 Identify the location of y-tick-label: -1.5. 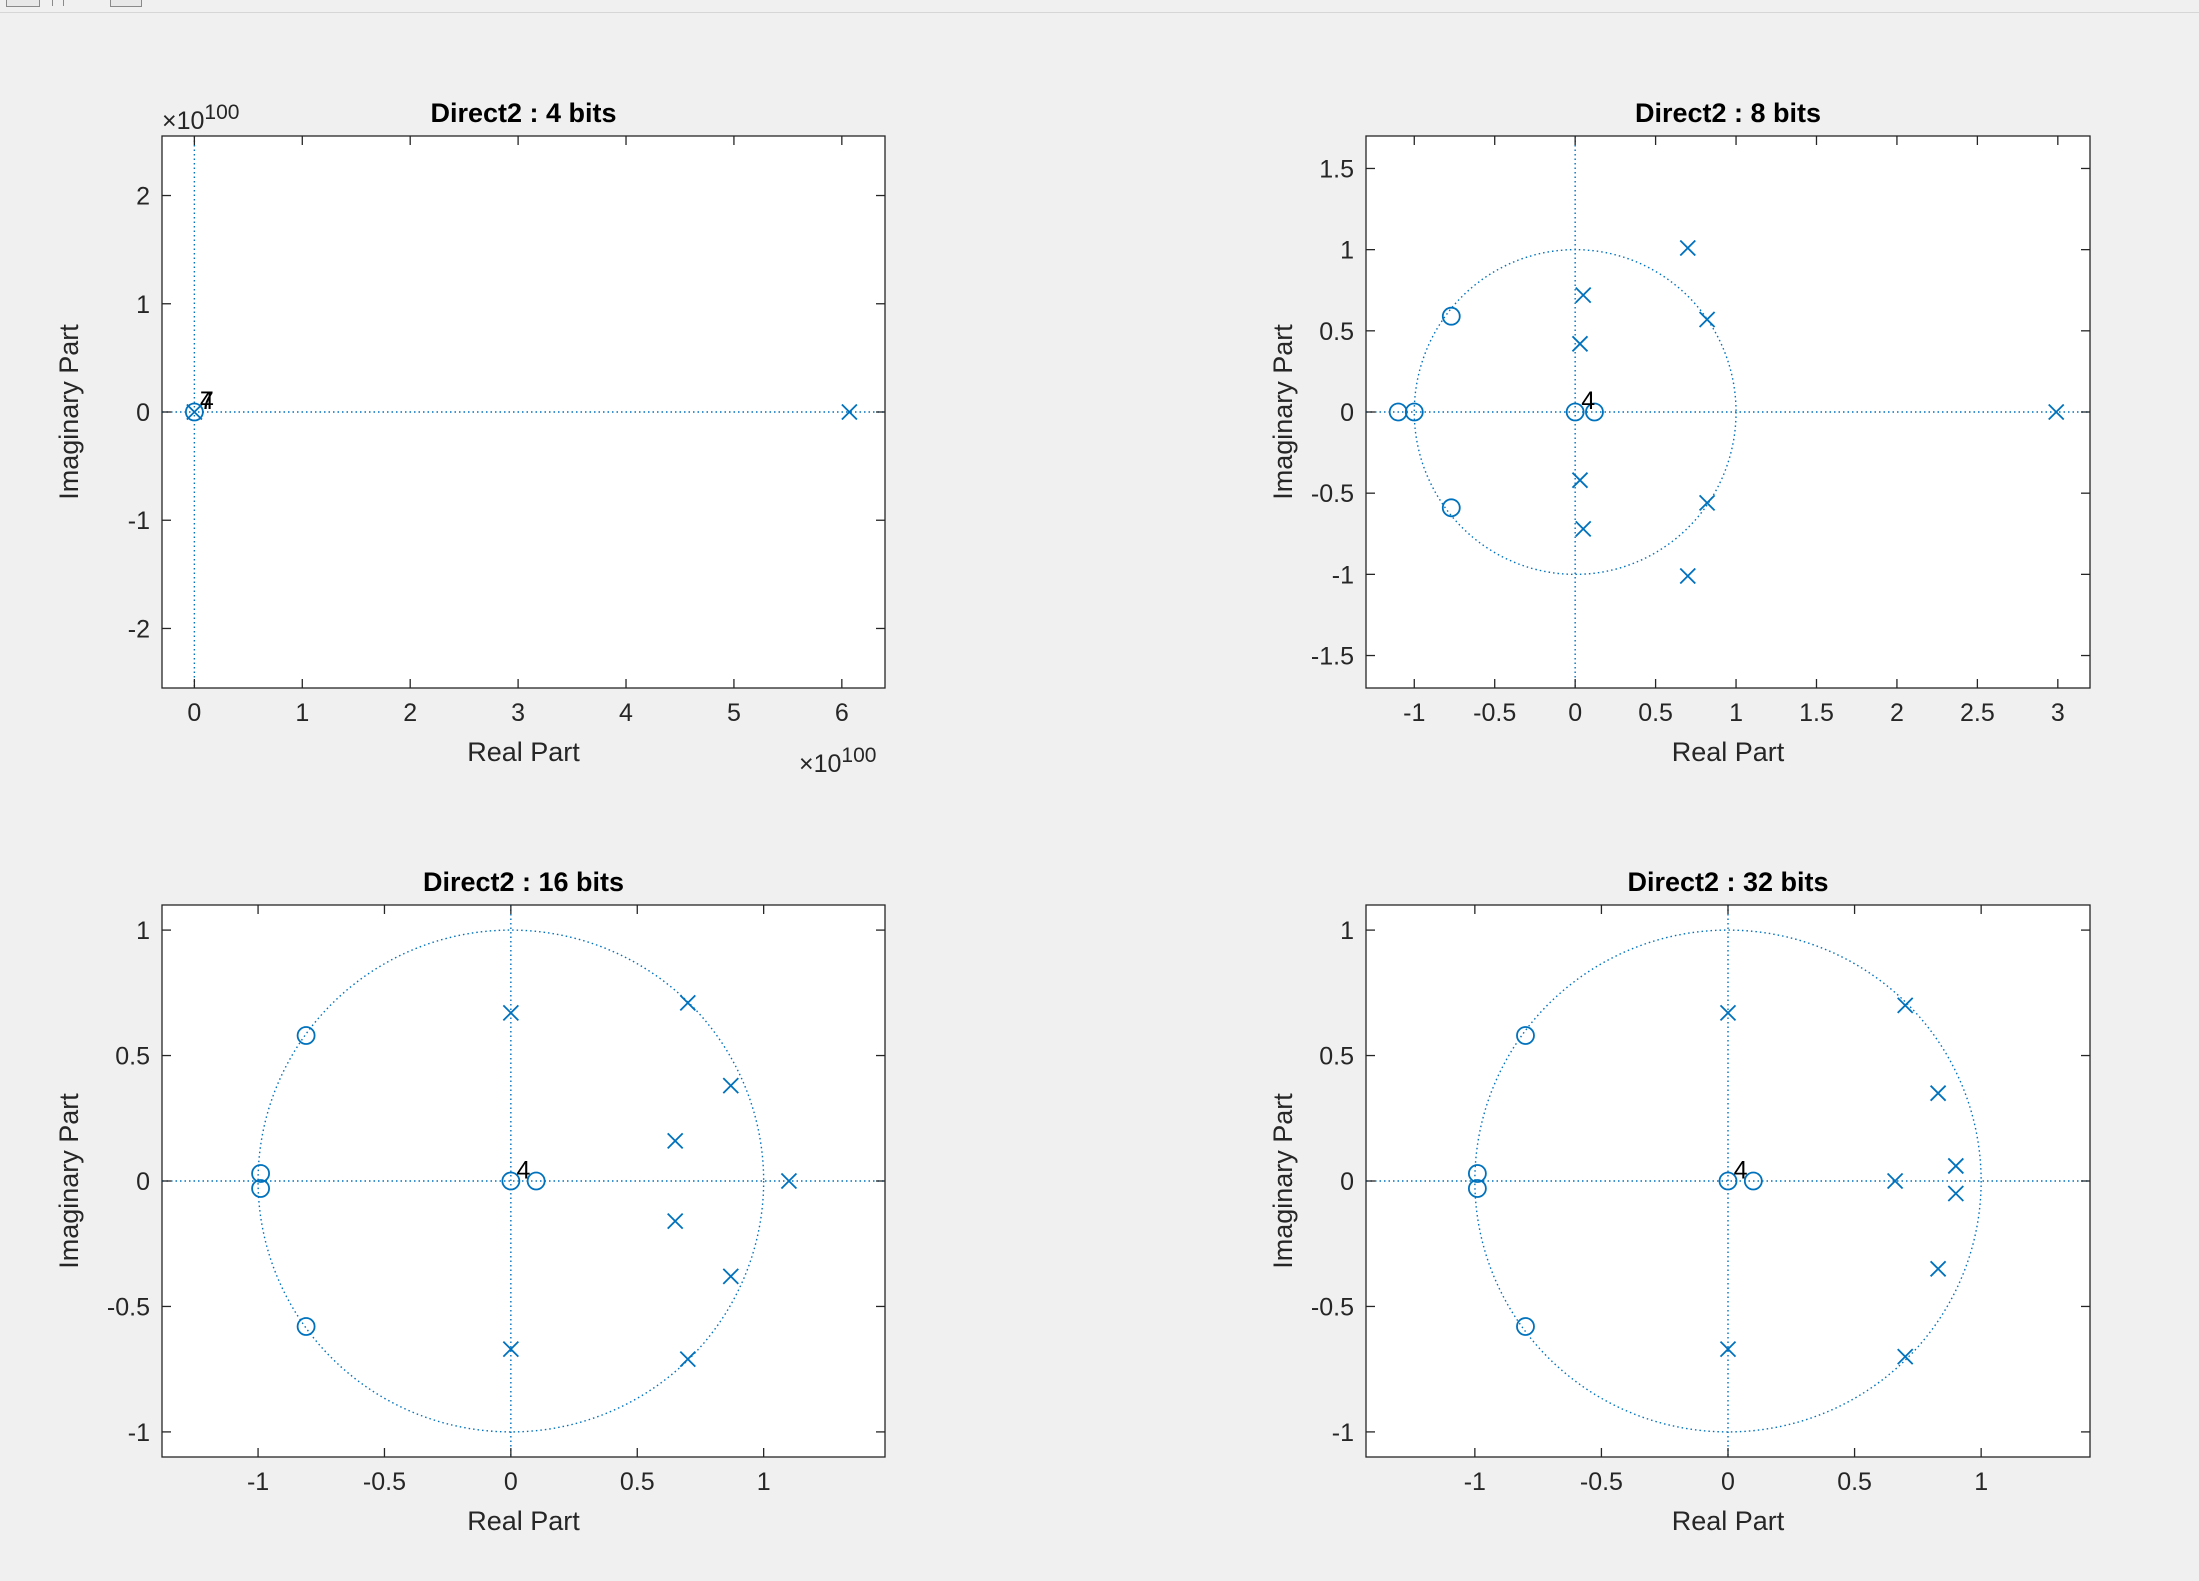
(1332, 657).